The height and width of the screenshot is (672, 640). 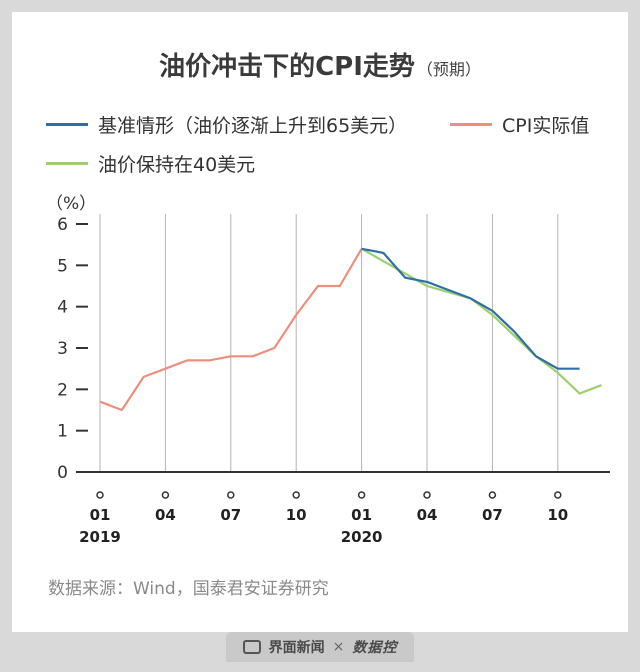 I want to click on legend-swatch-actual, so click(x=471, y=124).